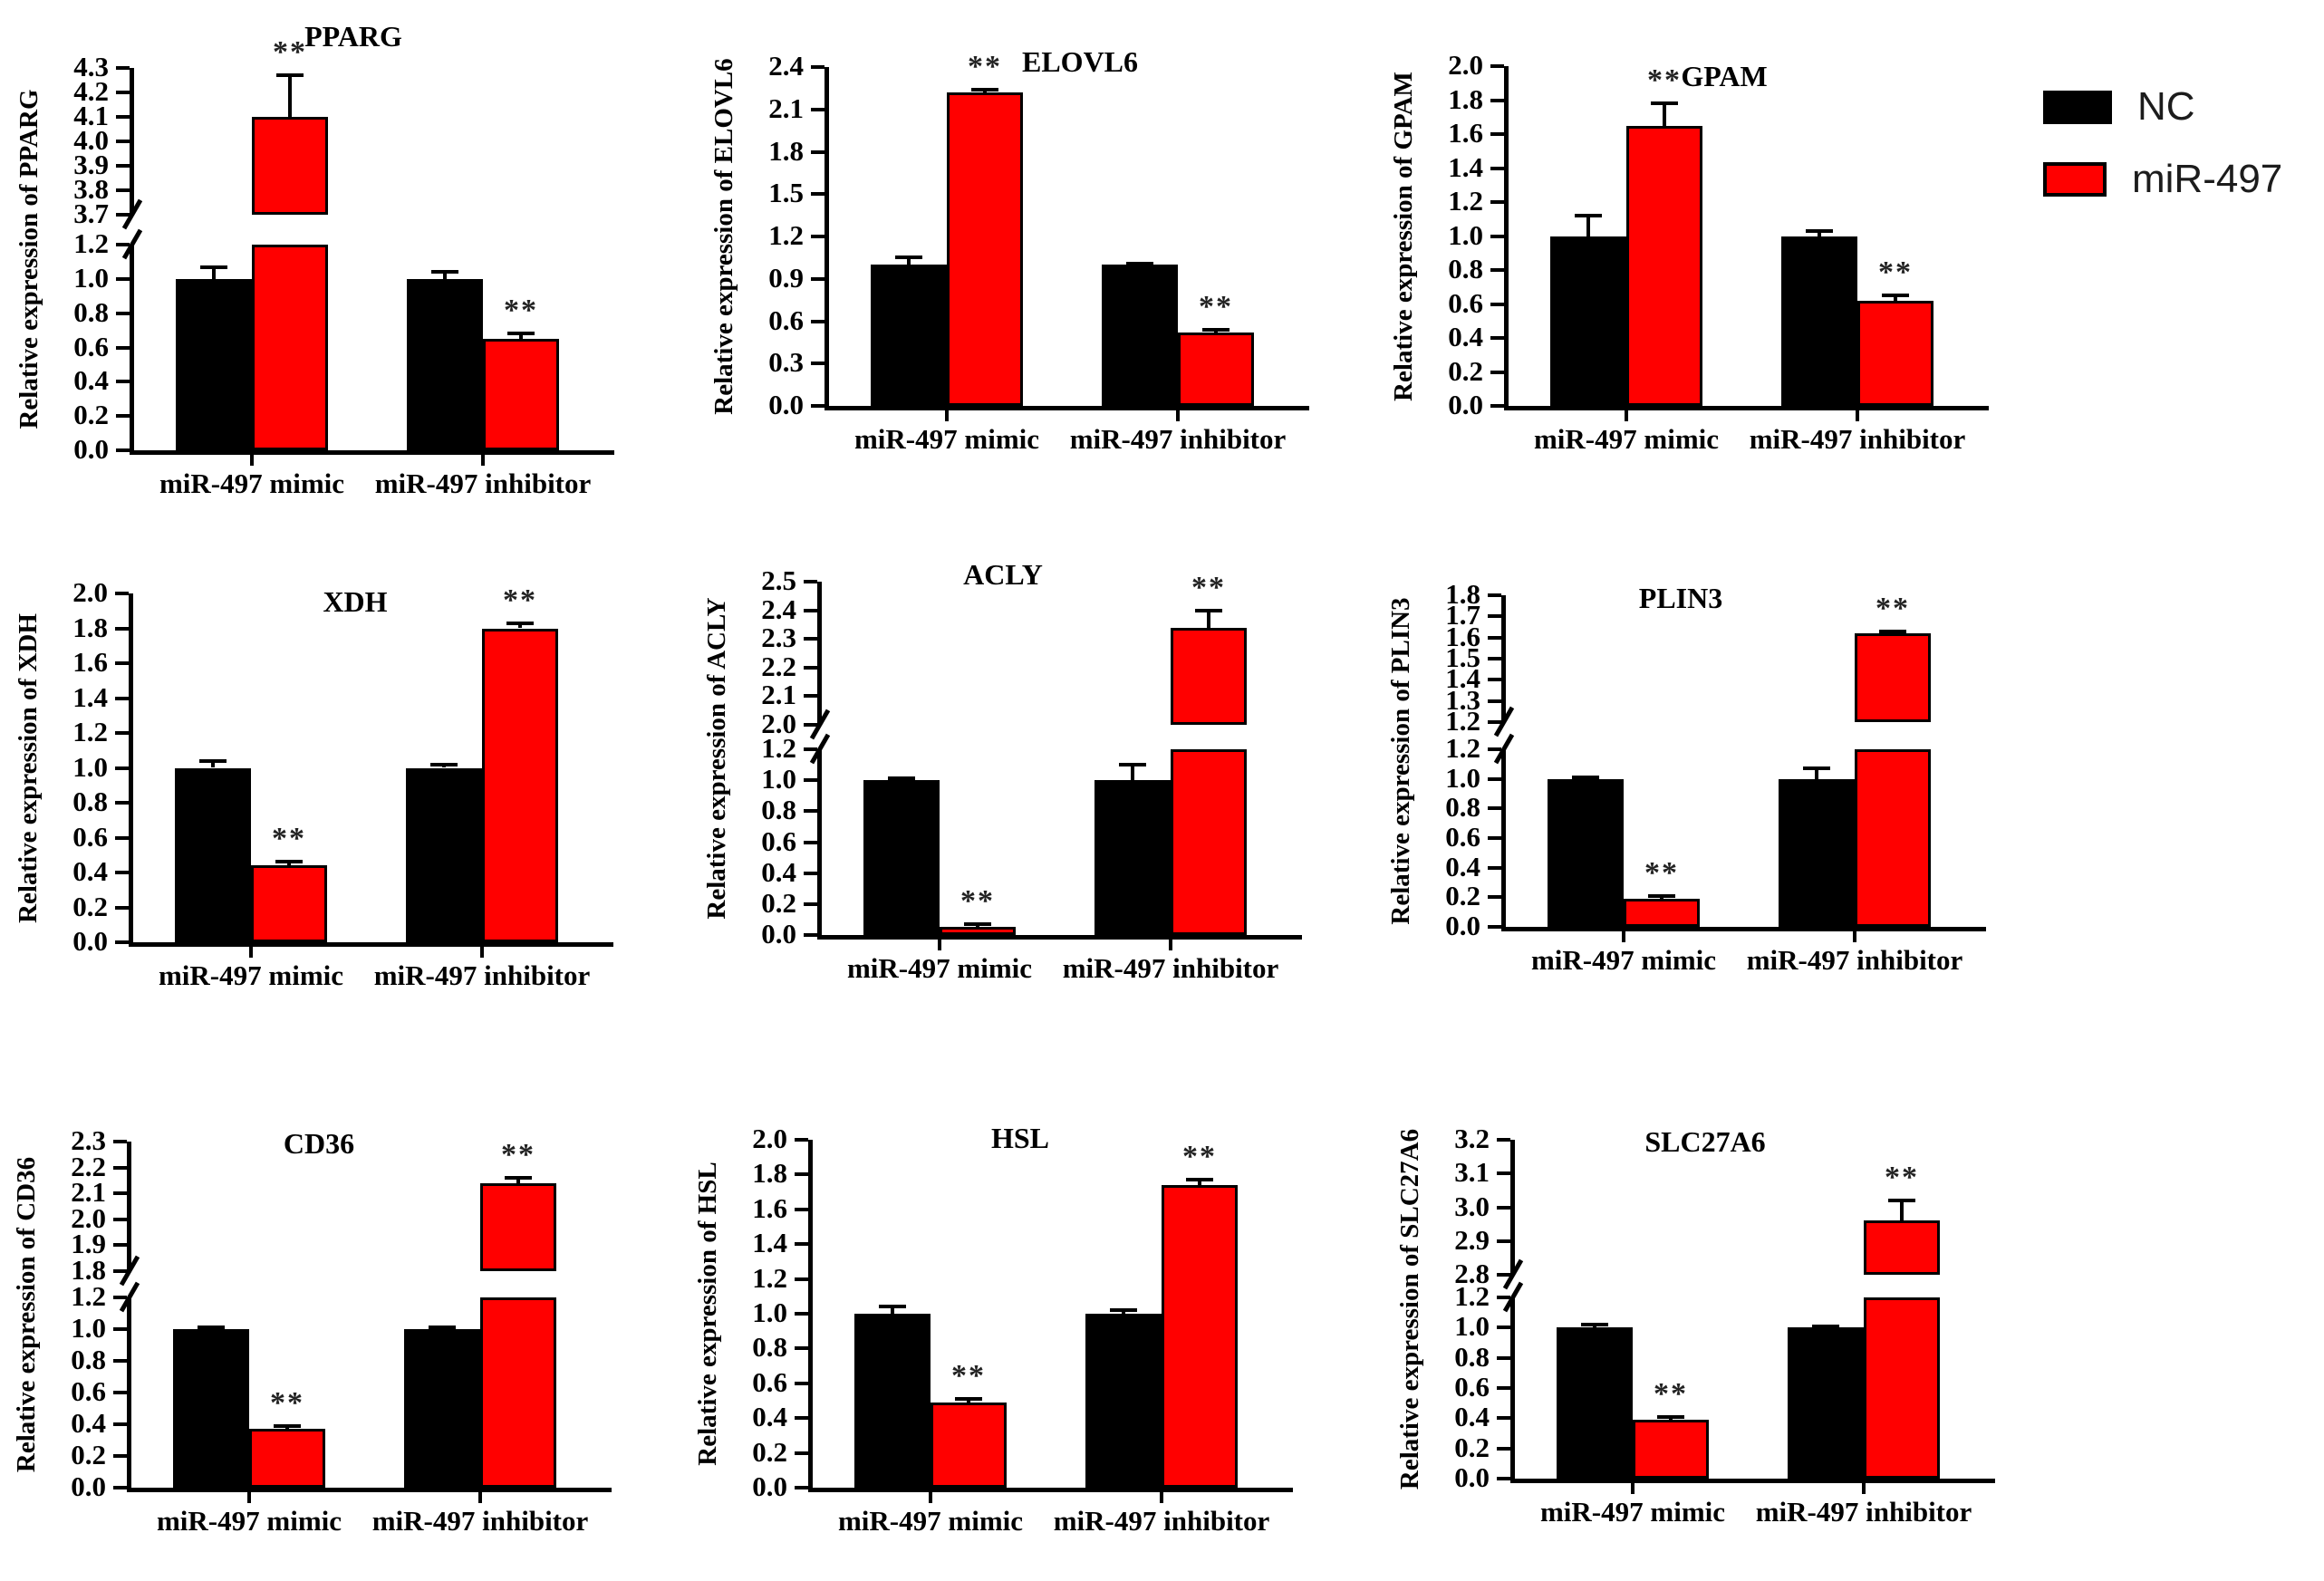 This screenshot has width=2324, height=1581. What do you see at coordinates (778, 903) in the screenshot?
I see `y-tick-label: 0.2` at bounding box center [778, 903].